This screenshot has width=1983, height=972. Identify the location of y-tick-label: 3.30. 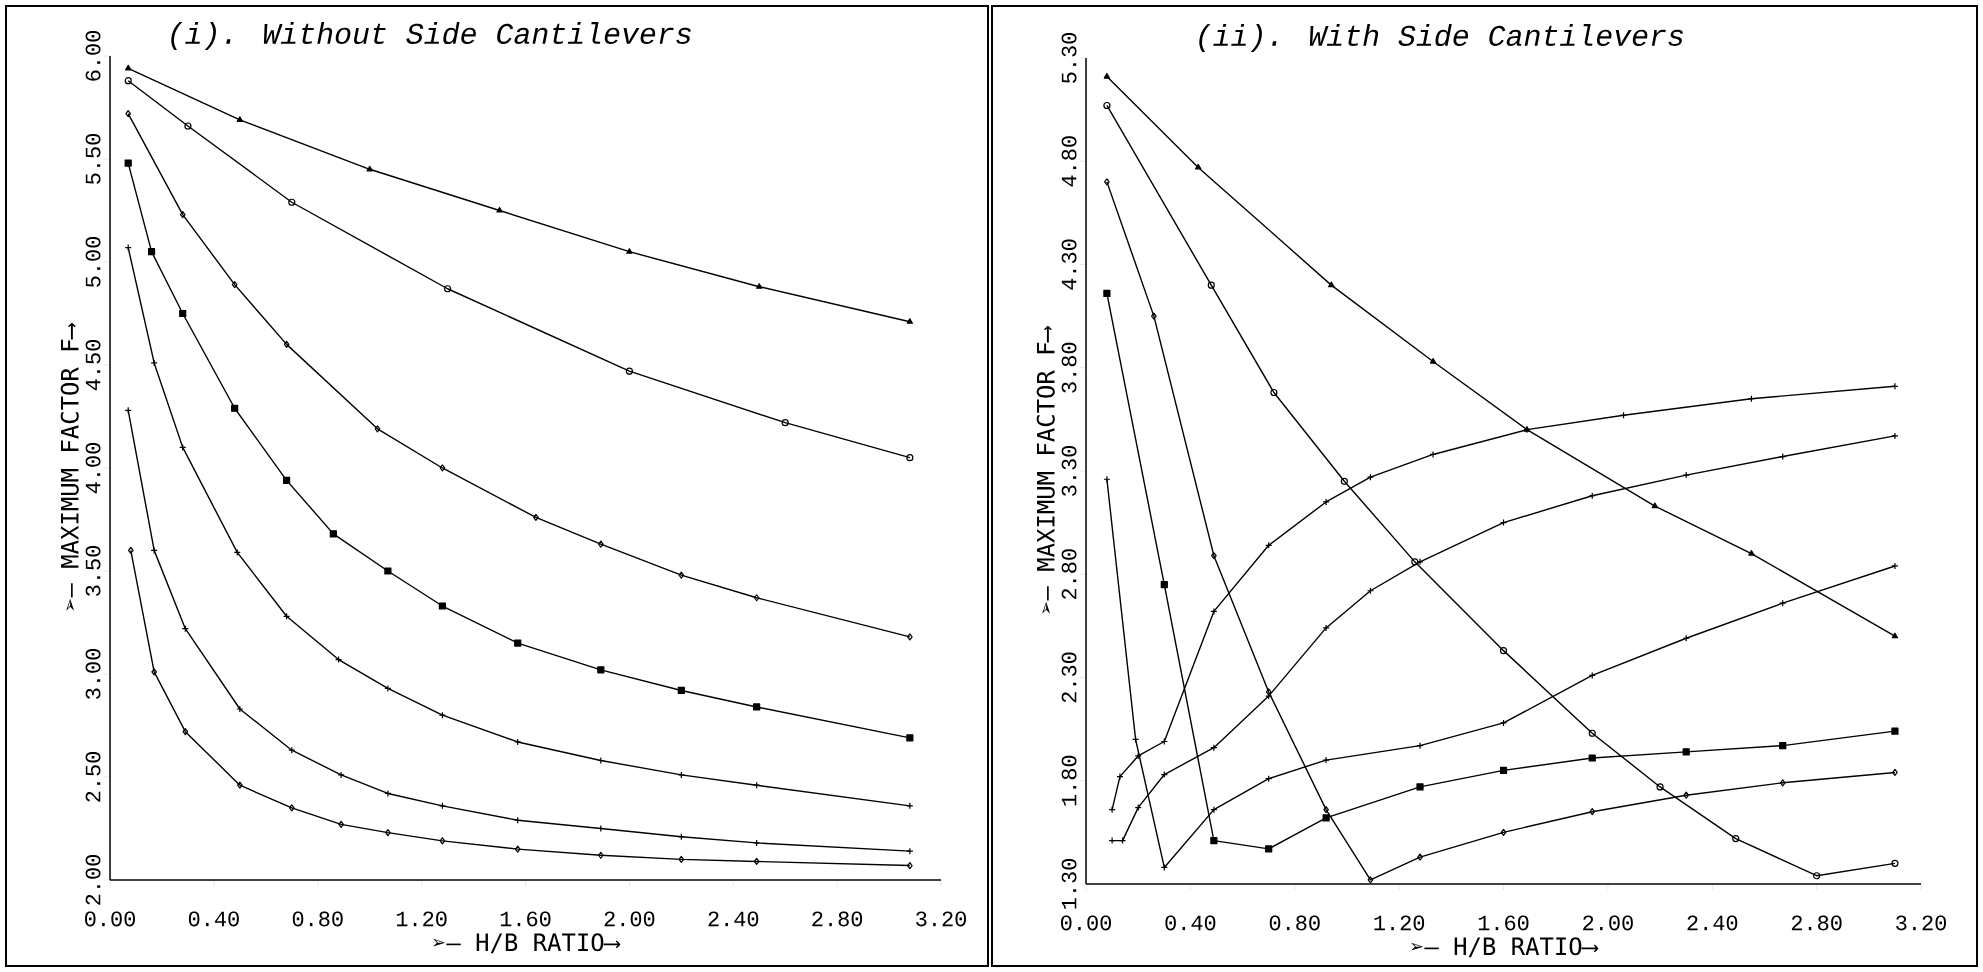
(1069, 471).